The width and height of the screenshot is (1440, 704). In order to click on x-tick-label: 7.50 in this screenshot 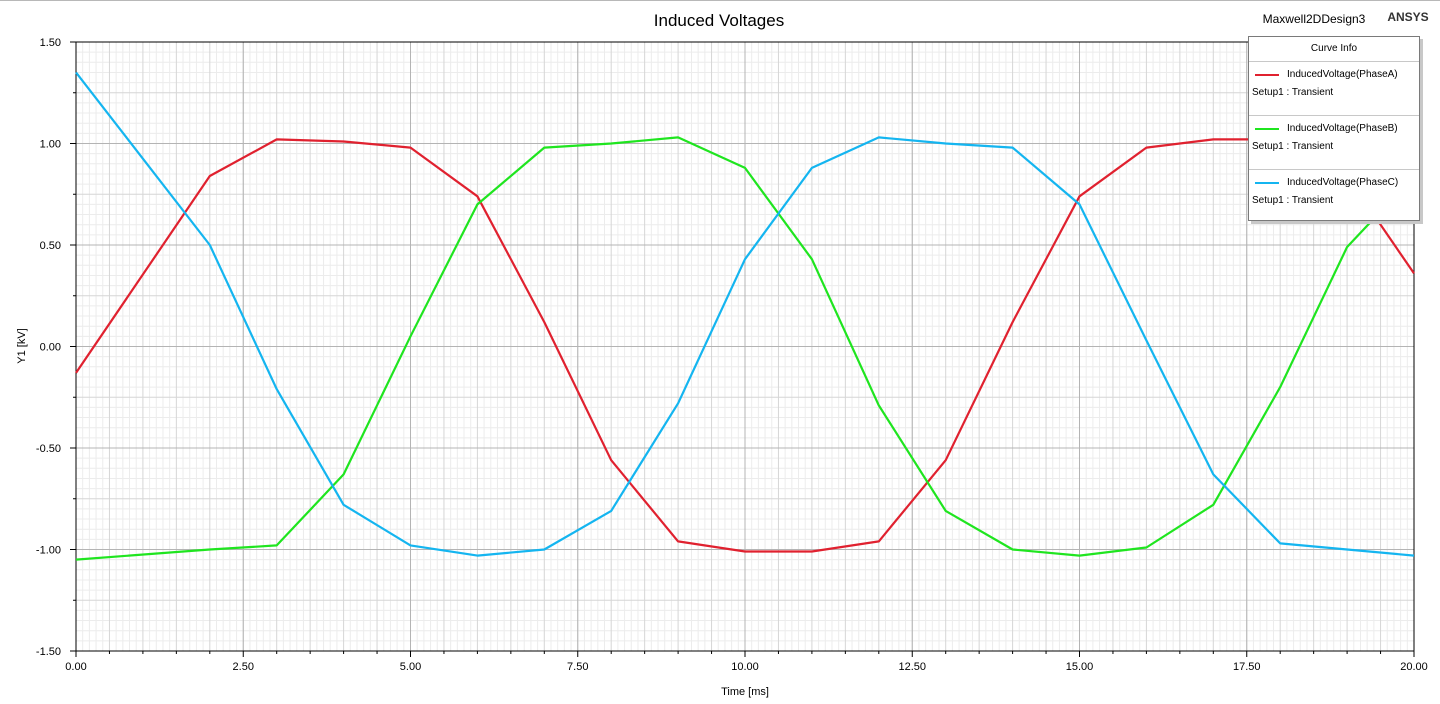, I will do `click(577, 667)`.